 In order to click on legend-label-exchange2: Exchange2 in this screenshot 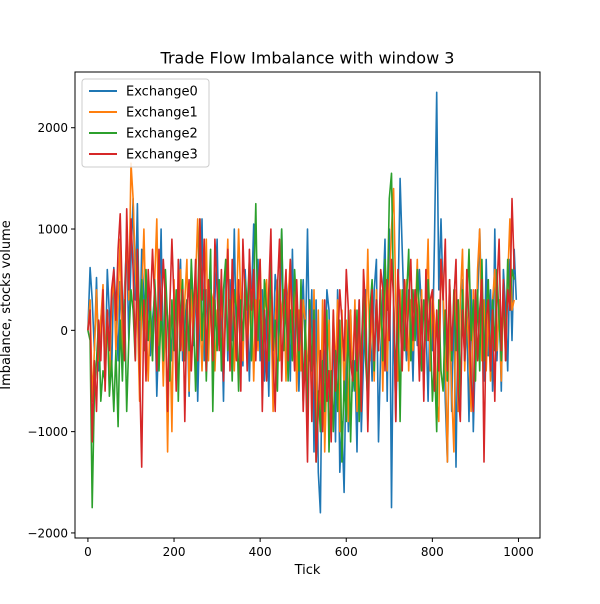, I will do `click(162, 134)`.